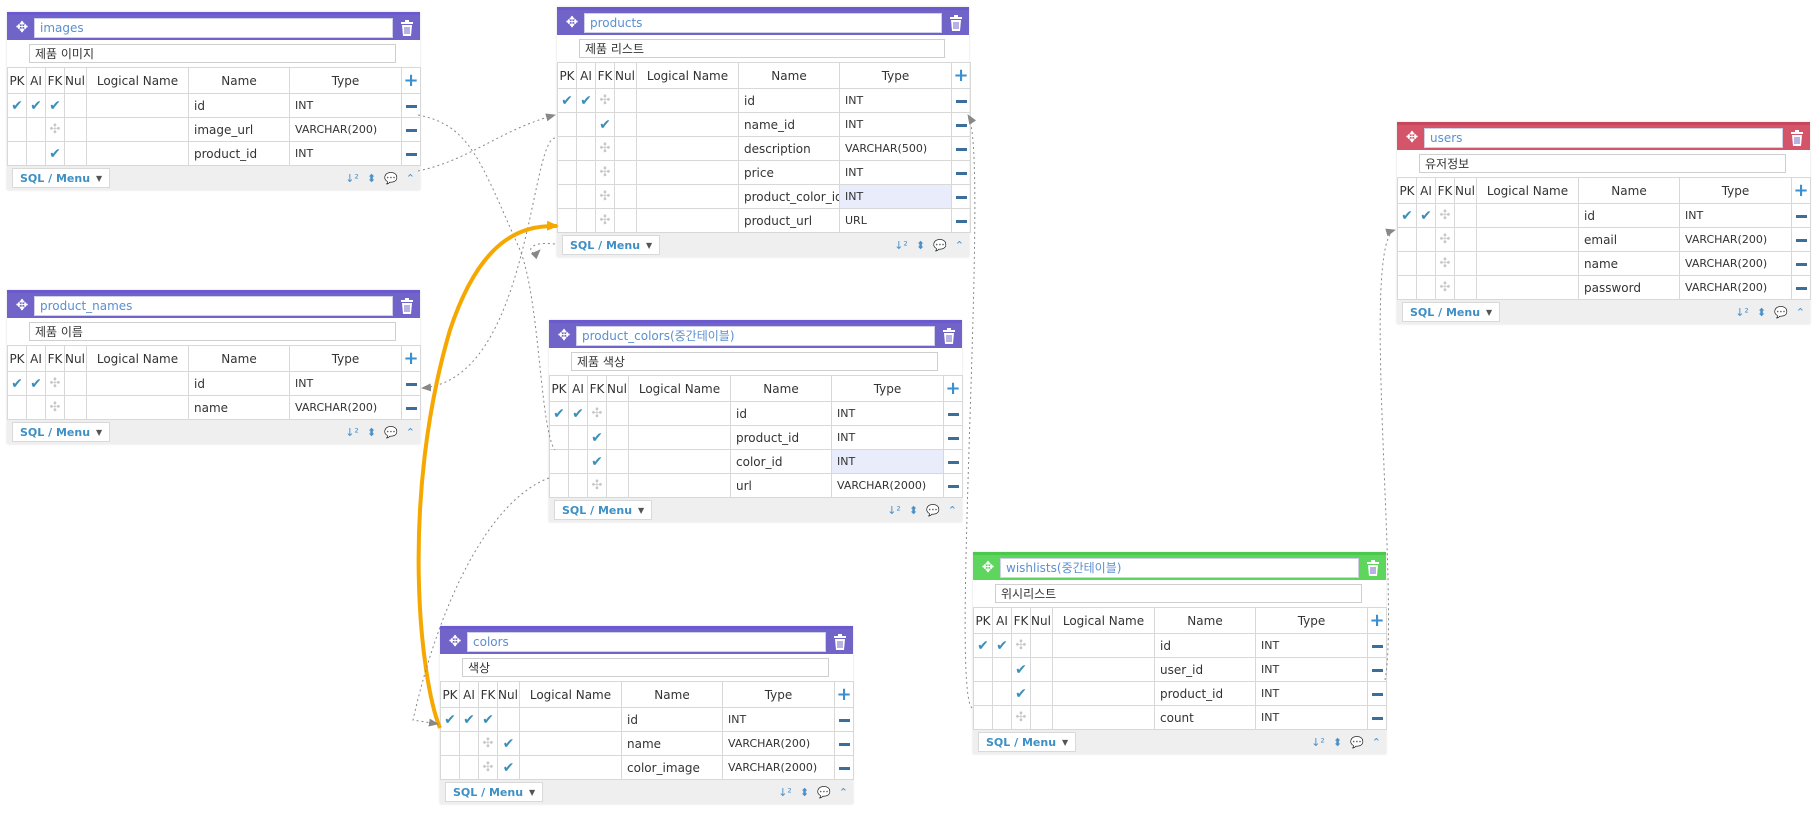  What do you see at coordinates (764, 148) in the screenshot?
I see `column-row: ✣ description VARCHAR(500)` at bounding box center [764, 148].